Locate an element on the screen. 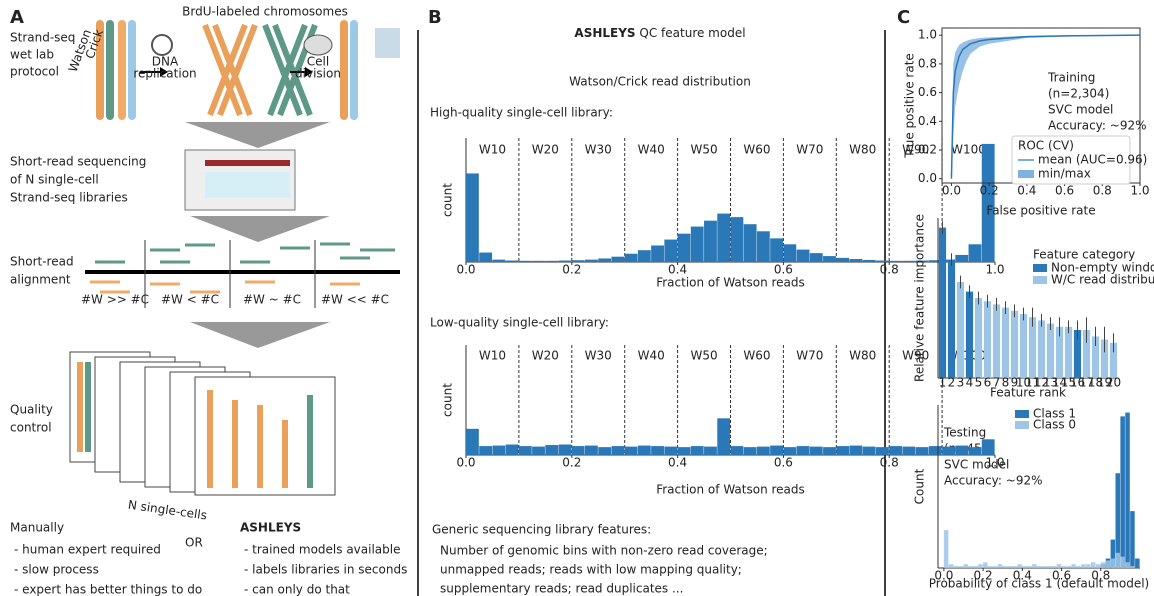  subheading: Low-quality single-cell library: is located at coordinates (519, 323).